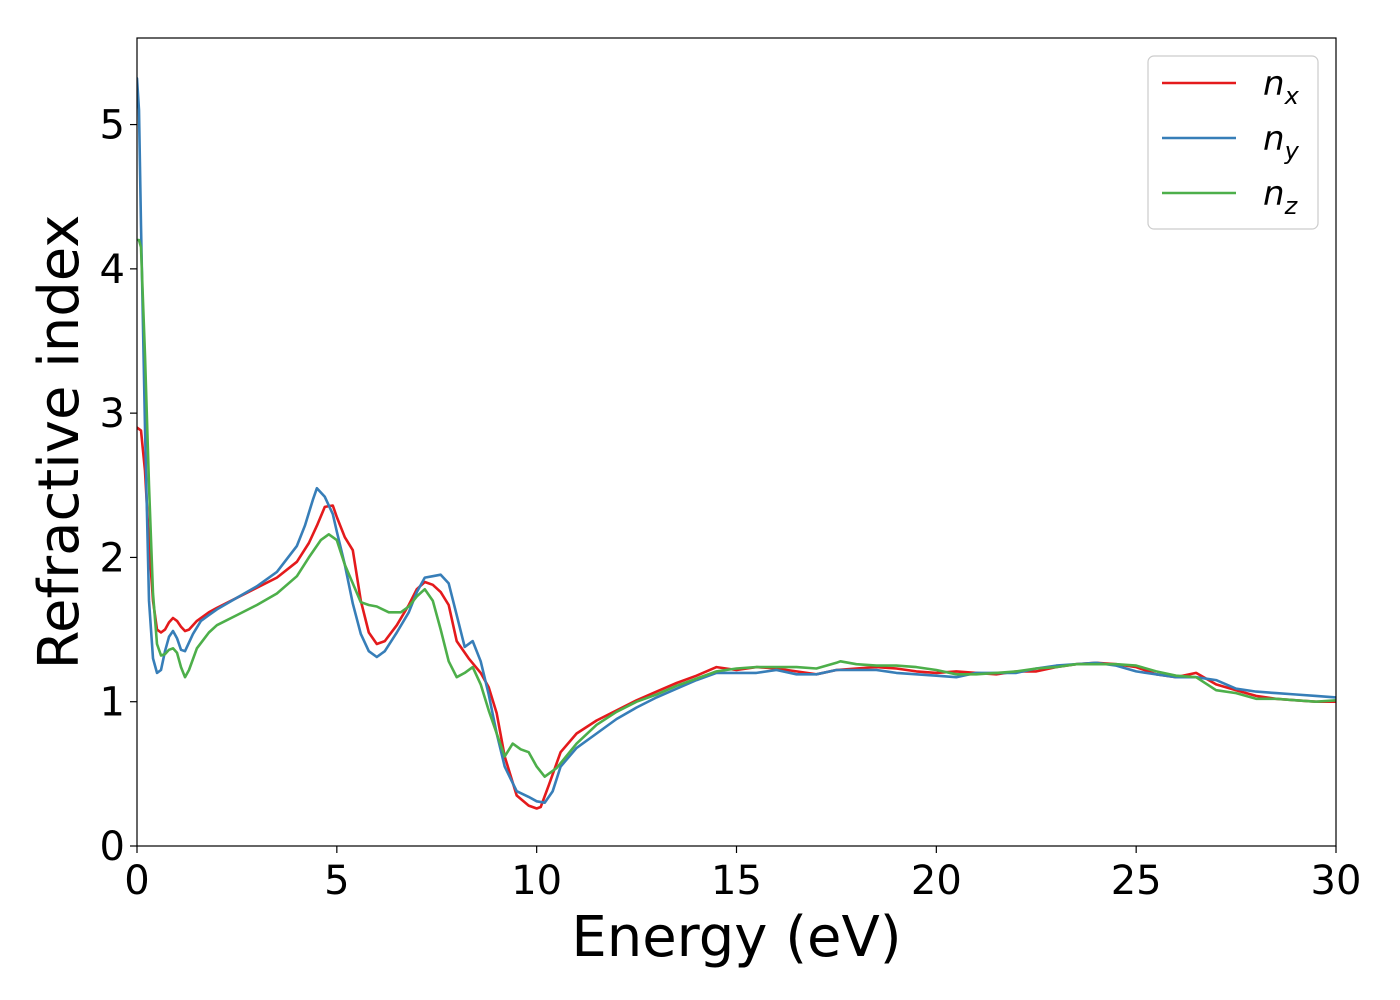 The height and width of the screenshot is (1000, 1400). What do you see at coordinates (1281, 142) in the screenshot?
I see `legend-label-y: ny` at bounding box center [1281, 142].